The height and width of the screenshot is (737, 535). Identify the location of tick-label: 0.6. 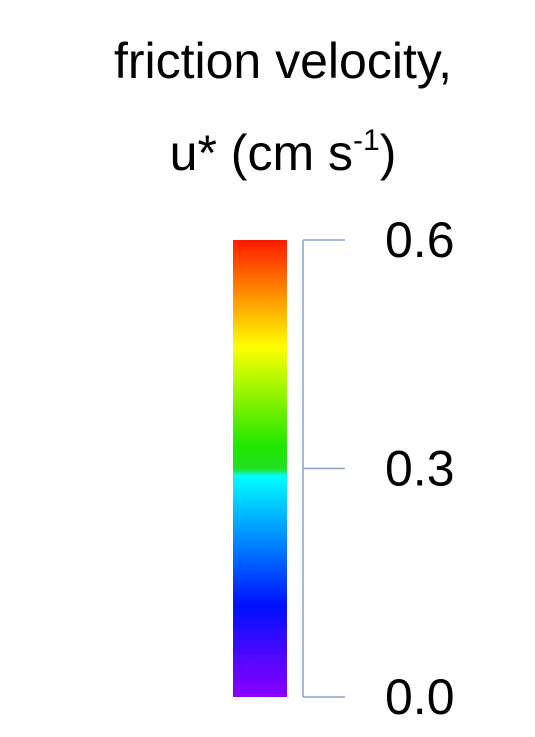
(420, 240).